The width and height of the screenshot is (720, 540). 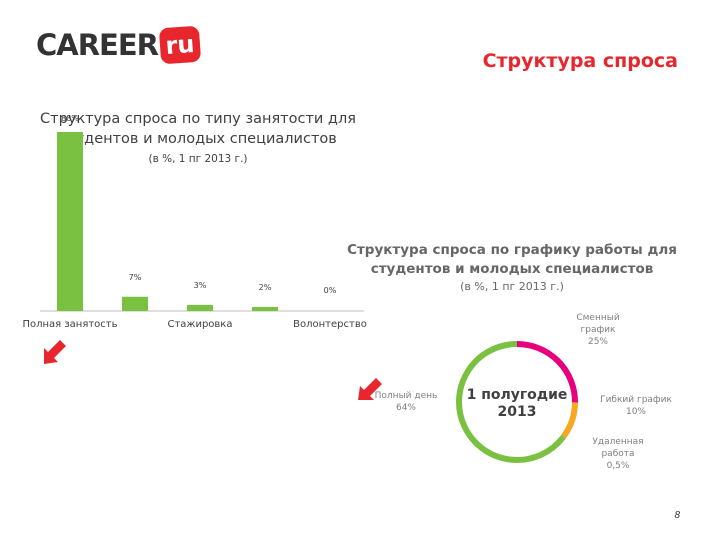 What do you see at coordinates (580, 61) in the screenshot?
I see `slide-title: Структура спроса` at bounding box center [580, 61].